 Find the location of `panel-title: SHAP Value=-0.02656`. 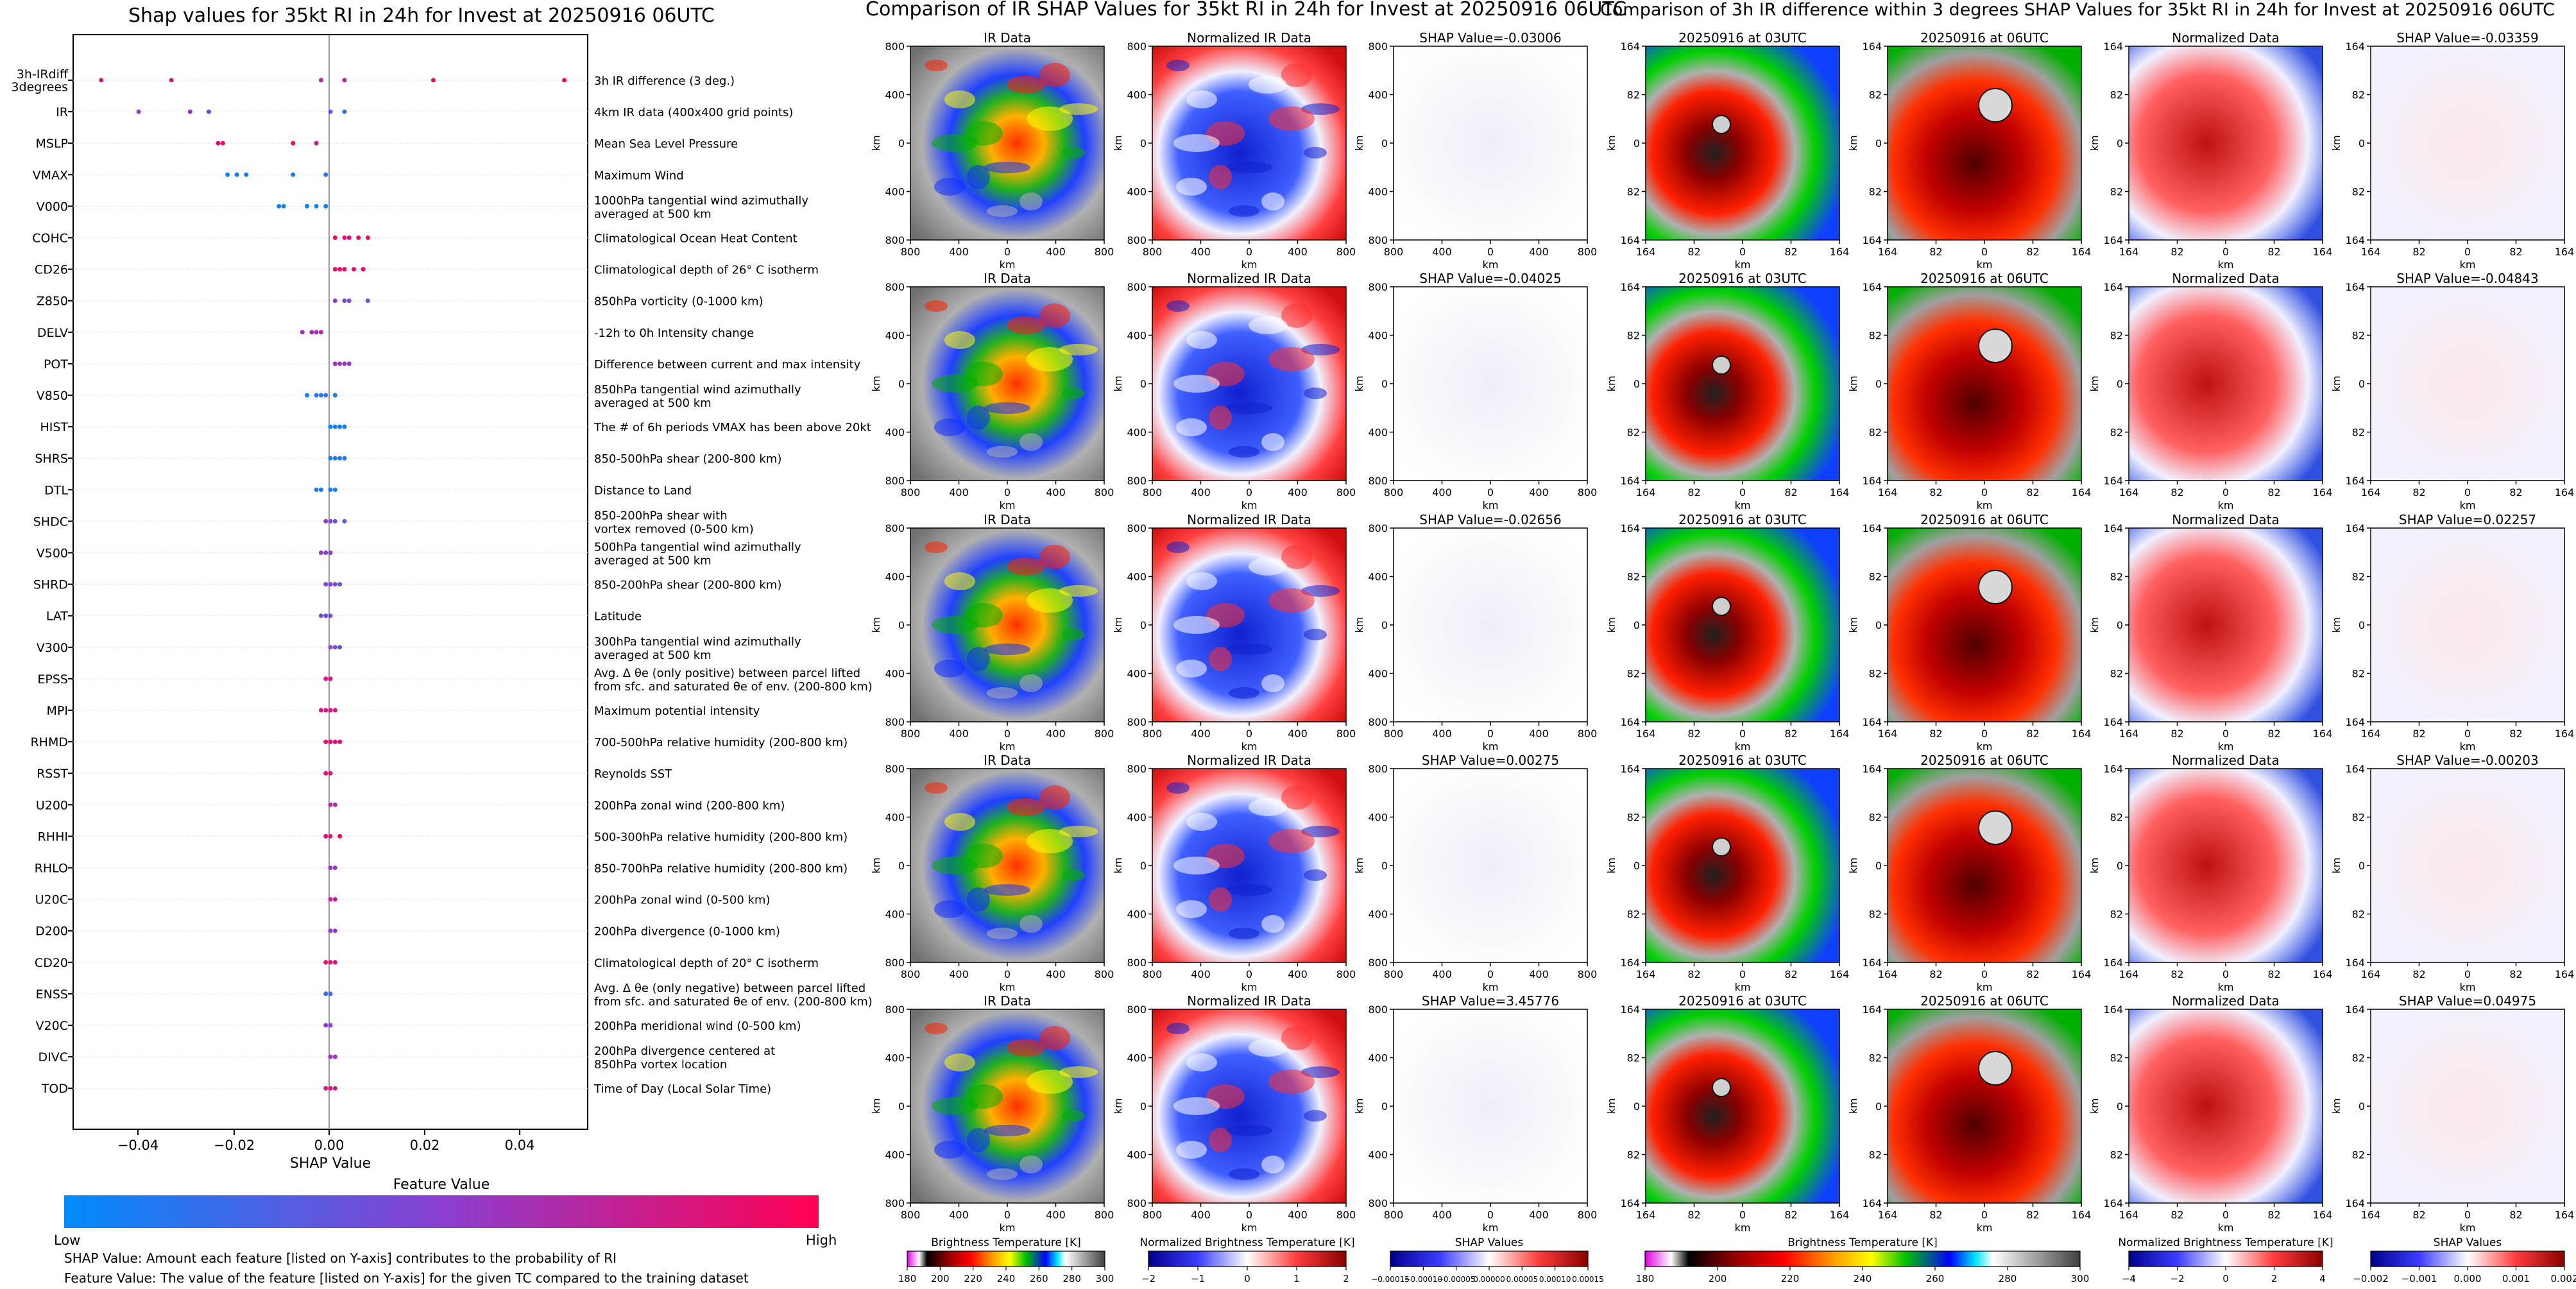

panel-title: SHAP Value=-0.02656 is located at coordinates (1490, 519).